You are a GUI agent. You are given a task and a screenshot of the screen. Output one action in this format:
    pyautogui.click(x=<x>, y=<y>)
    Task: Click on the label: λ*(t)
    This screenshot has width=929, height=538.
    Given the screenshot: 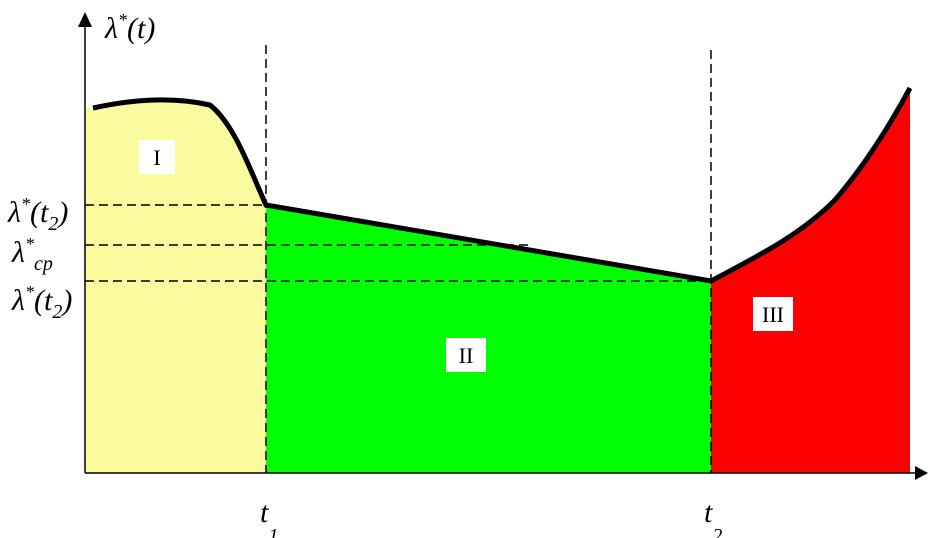 What is the action you would take?
    pyautogui.click(x=129, y=27)
    